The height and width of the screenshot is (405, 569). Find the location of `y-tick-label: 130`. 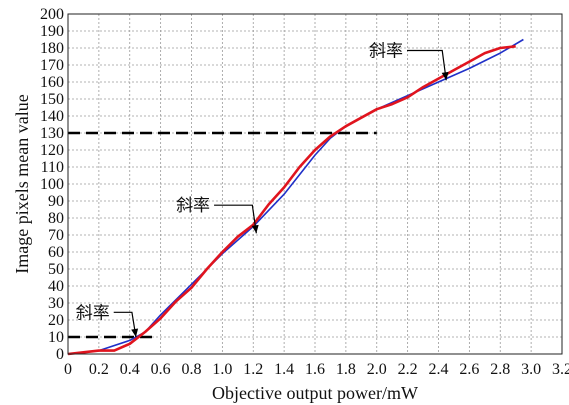

y-tick-label: 130 is located at coordinates (52, 133).